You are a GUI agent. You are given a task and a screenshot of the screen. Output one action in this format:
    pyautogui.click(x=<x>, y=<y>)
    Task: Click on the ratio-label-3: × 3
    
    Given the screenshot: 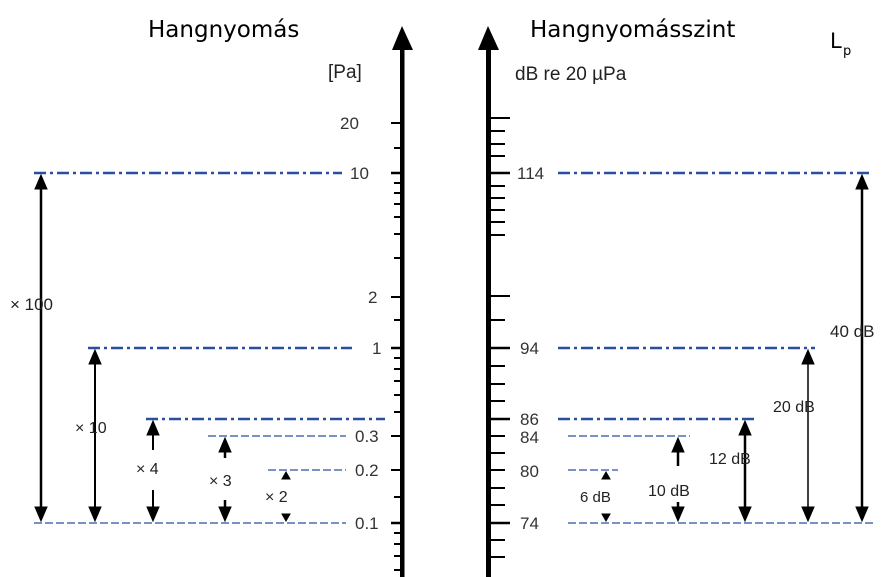 What is the action you would take?
    pyautogui.click(x=220, y=481)
    